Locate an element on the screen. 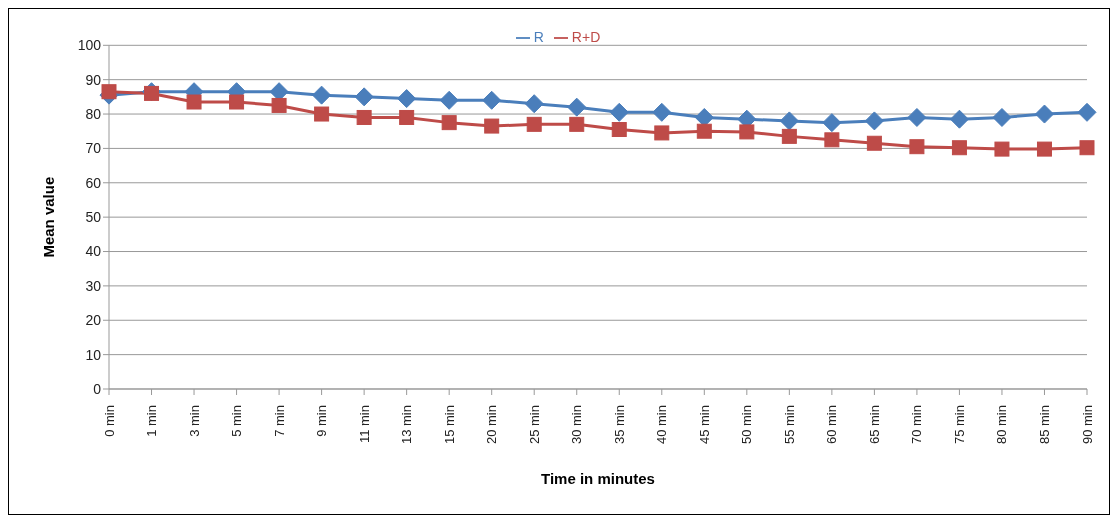 Image resolution: width=1116 pixels, height=523 pixels. x-tick-label: 35 min is located at coordinates (619, 425).